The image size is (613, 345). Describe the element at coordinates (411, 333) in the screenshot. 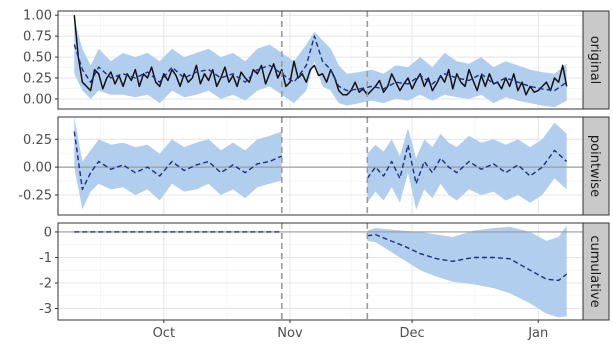

I see `x-tick-label: Dec` at that location.